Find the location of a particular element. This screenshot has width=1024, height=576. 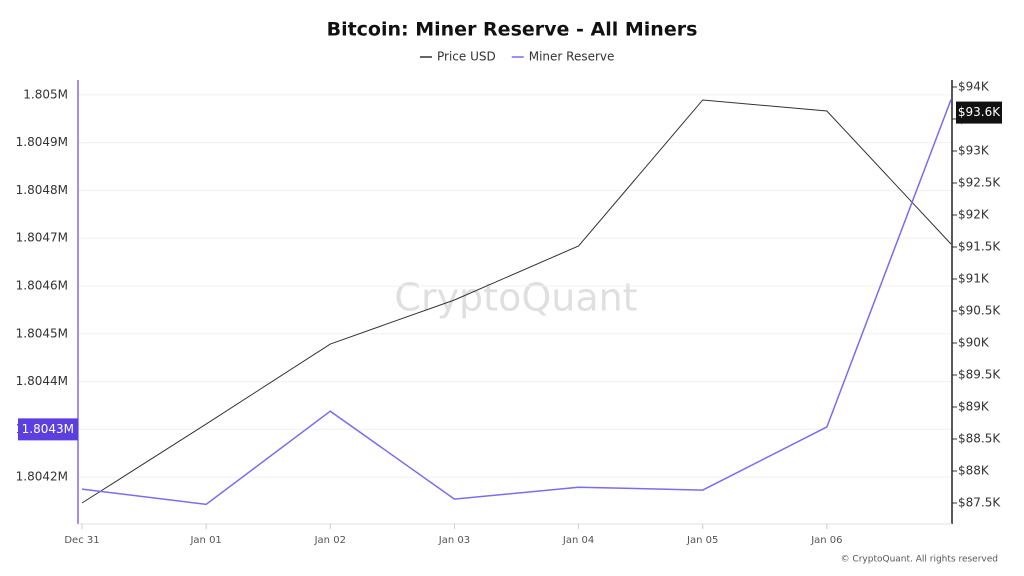

chart-title: Bitcoin: Miner Reserve - All Miners is located at coordinates (512, 30).